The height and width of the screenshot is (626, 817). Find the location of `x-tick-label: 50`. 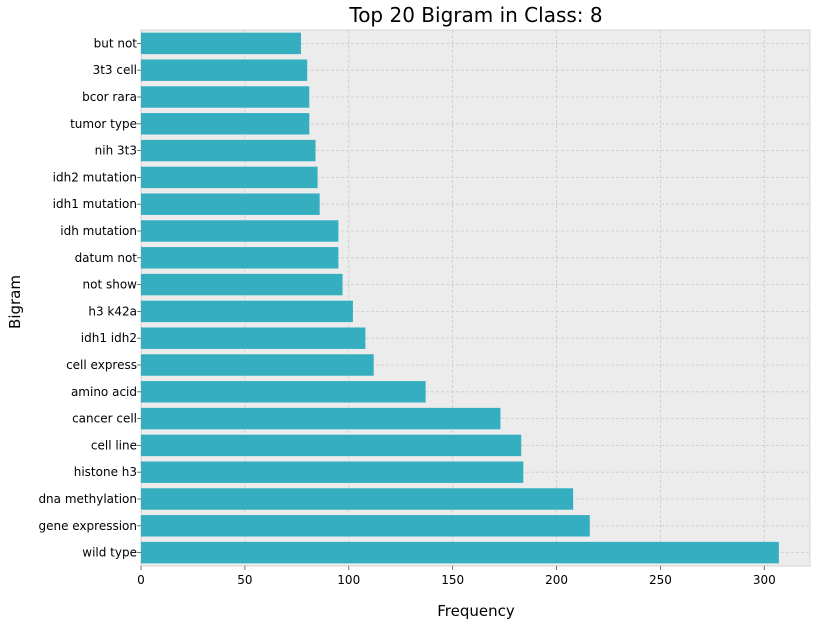

x-tick-label: 50 is located at coordinates (244, 580).